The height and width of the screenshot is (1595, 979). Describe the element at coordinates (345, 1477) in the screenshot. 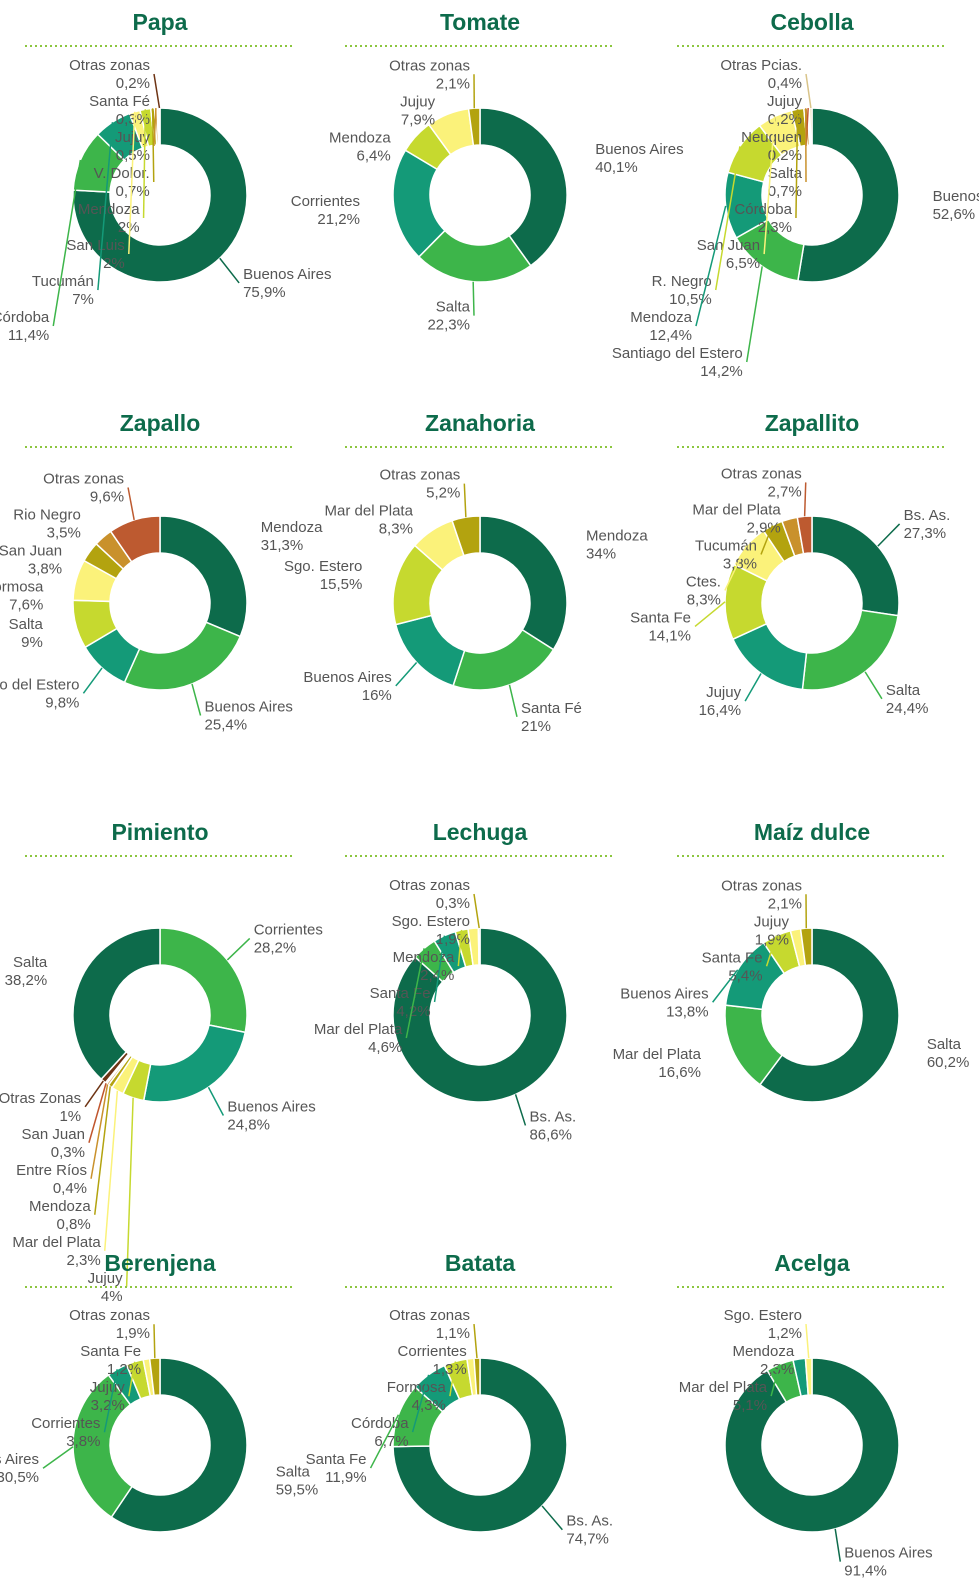

I see `value-label: 11,9%` at that location.